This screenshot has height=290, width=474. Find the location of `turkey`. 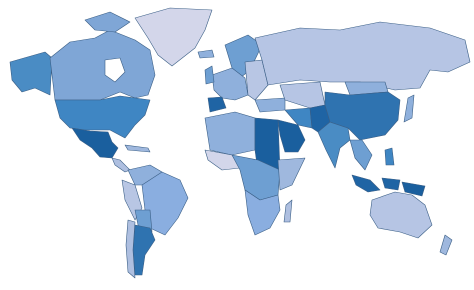

turkey is located at coordinates (270, 105).